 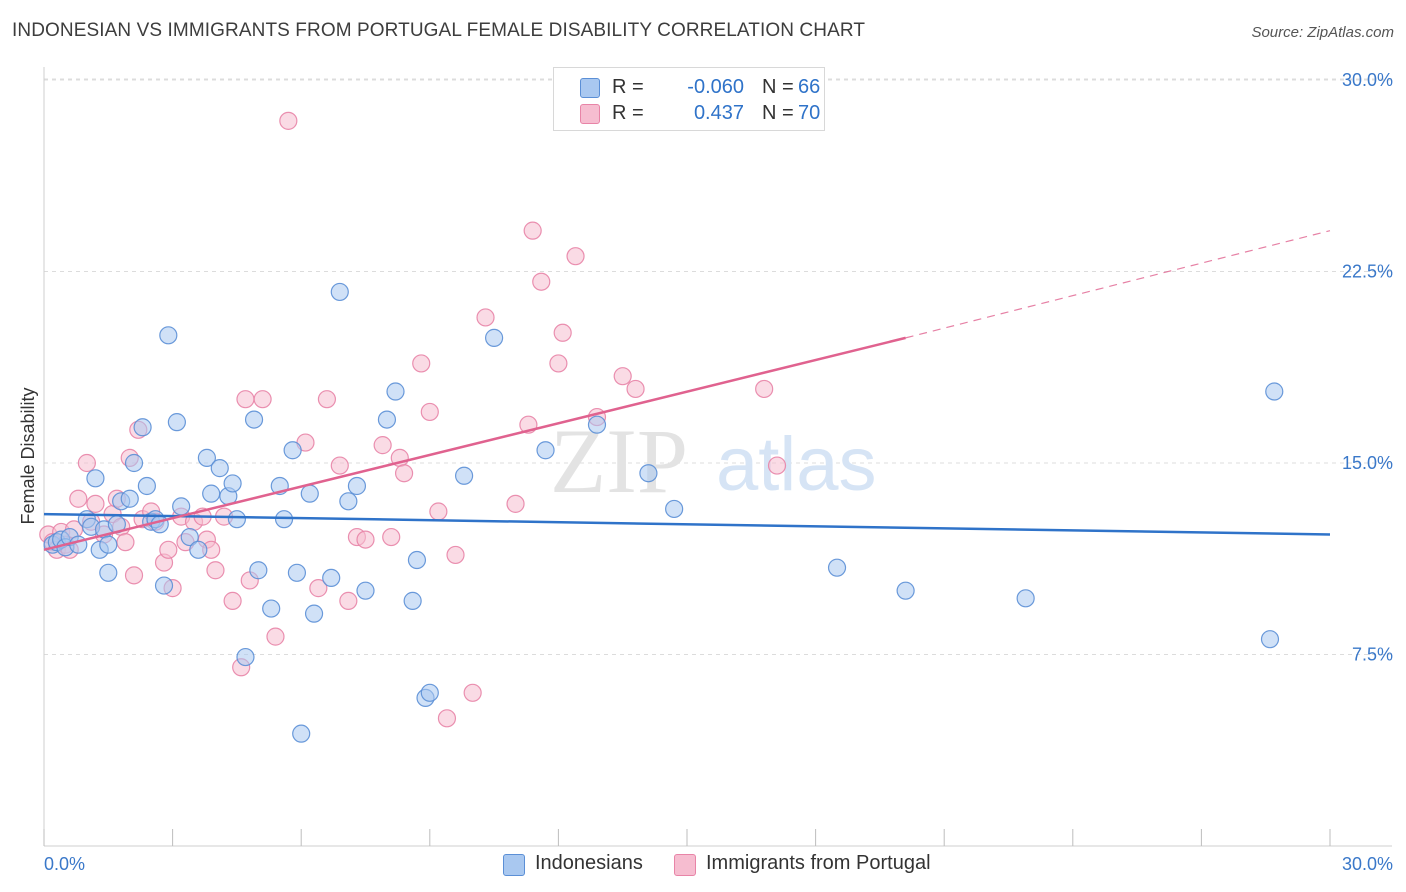 I want to click on stats-legend: R = -0.060 N = 66 R = 0.437 N = 70, so click(x=689, y=99).